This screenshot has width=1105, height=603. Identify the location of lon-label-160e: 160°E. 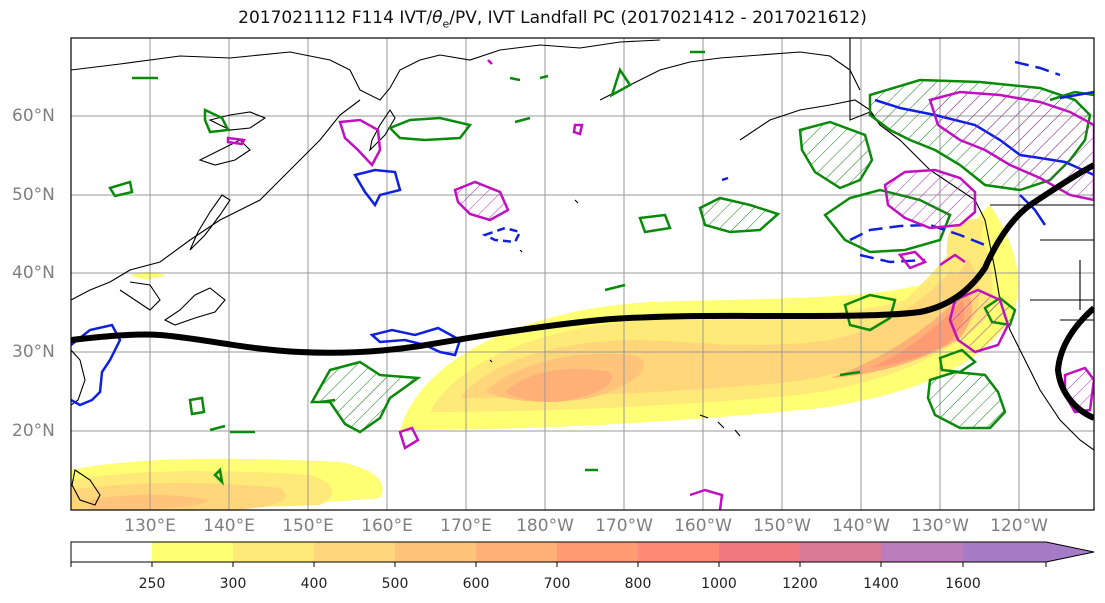
(387, 526).